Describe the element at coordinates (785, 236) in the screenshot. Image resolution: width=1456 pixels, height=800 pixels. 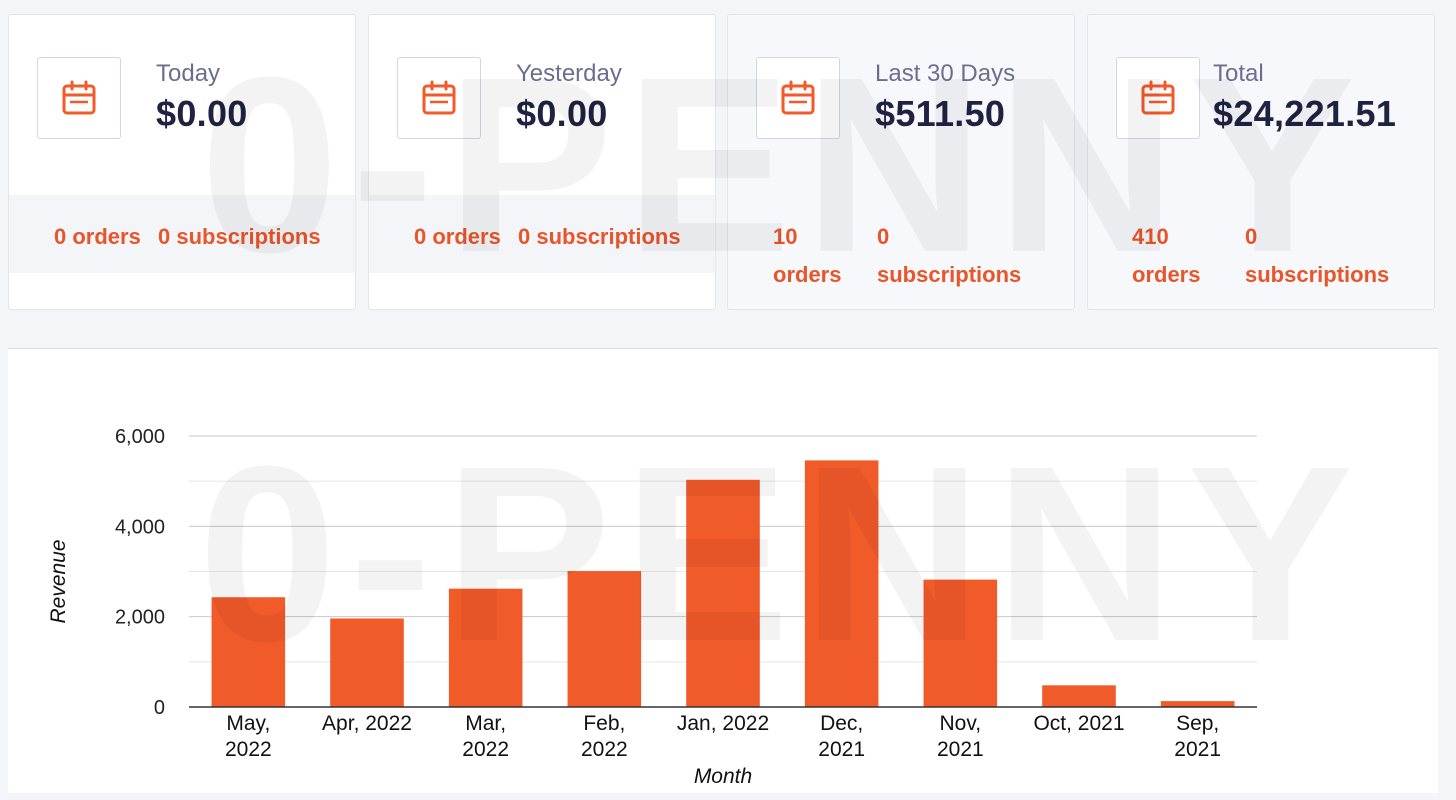
I see `orders-count: 10` at that location.